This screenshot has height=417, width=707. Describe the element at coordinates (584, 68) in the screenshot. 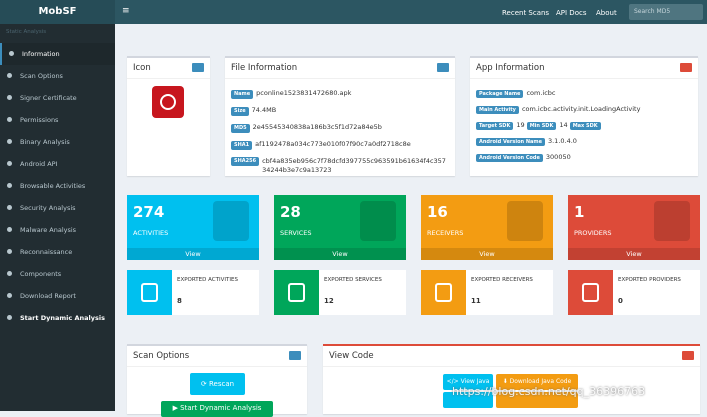

I see `panel-title: App Information` at that location.